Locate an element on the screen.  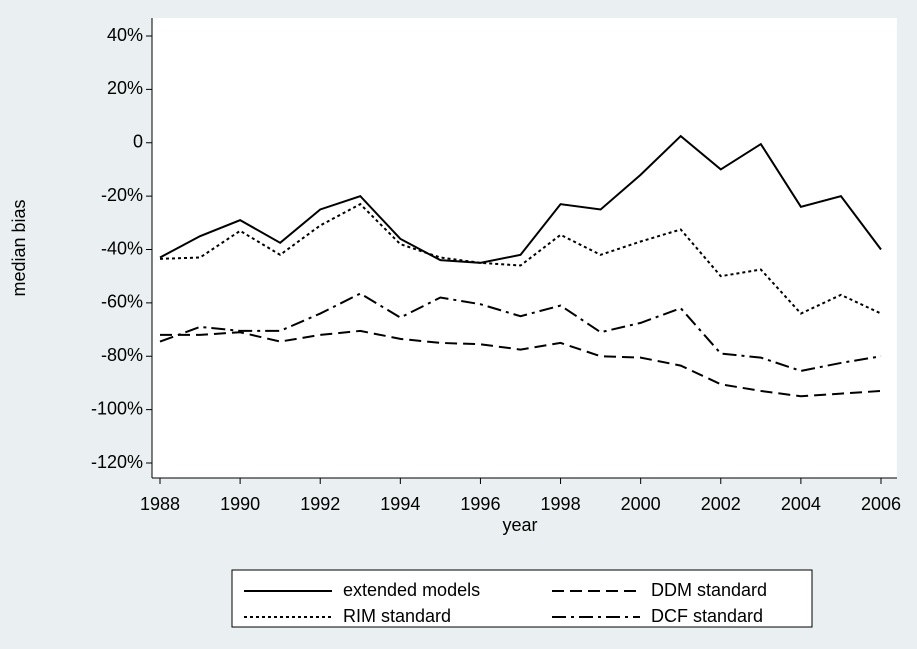
legend-label: extended models is located at coordinates (411, 590).